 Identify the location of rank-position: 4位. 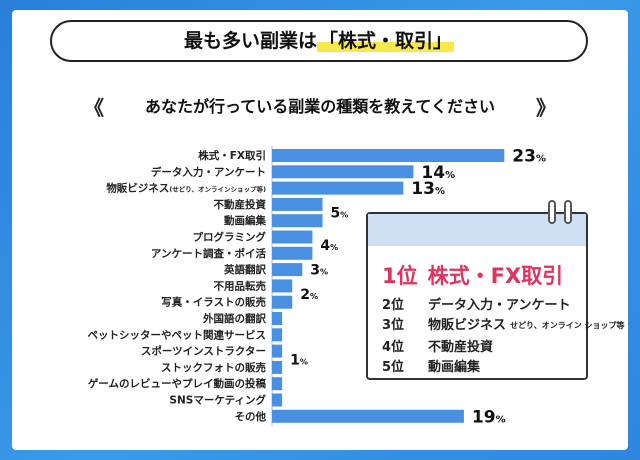
(393, 347).